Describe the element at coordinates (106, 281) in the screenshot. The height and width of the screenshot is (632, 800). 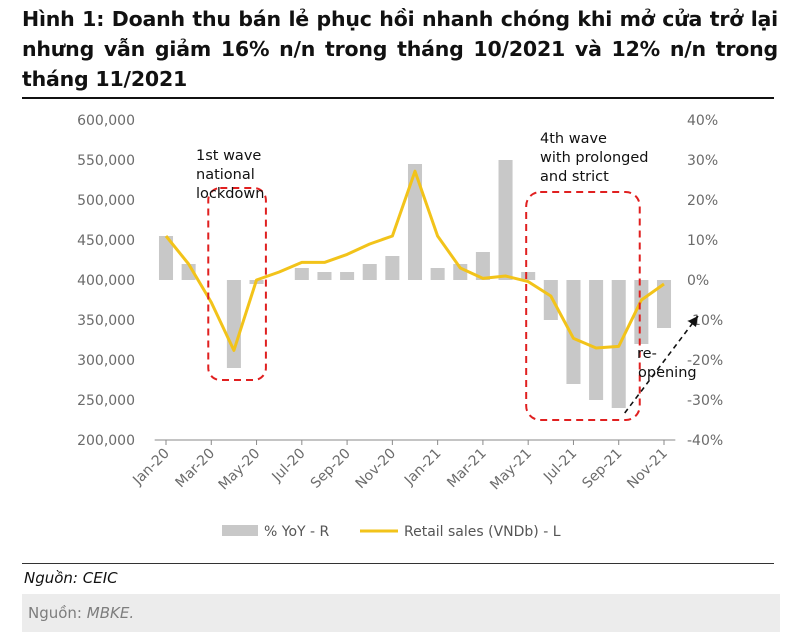
I see `y-left-tick-label: 400,000` at that location.